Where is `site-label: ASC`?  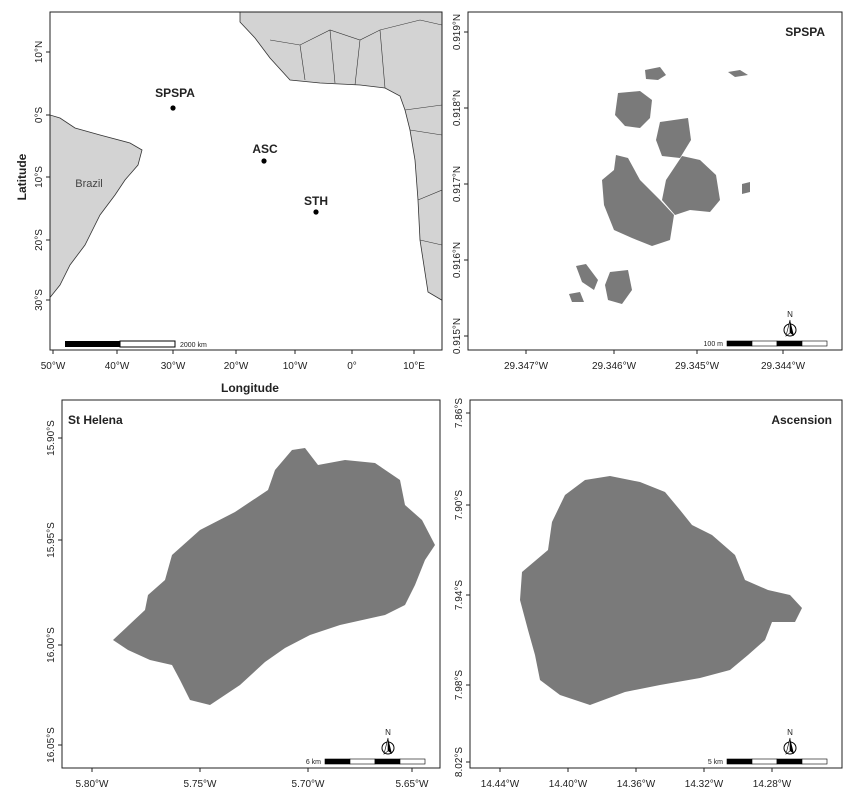
site-label: ASC is located at coordinates (265, 149).